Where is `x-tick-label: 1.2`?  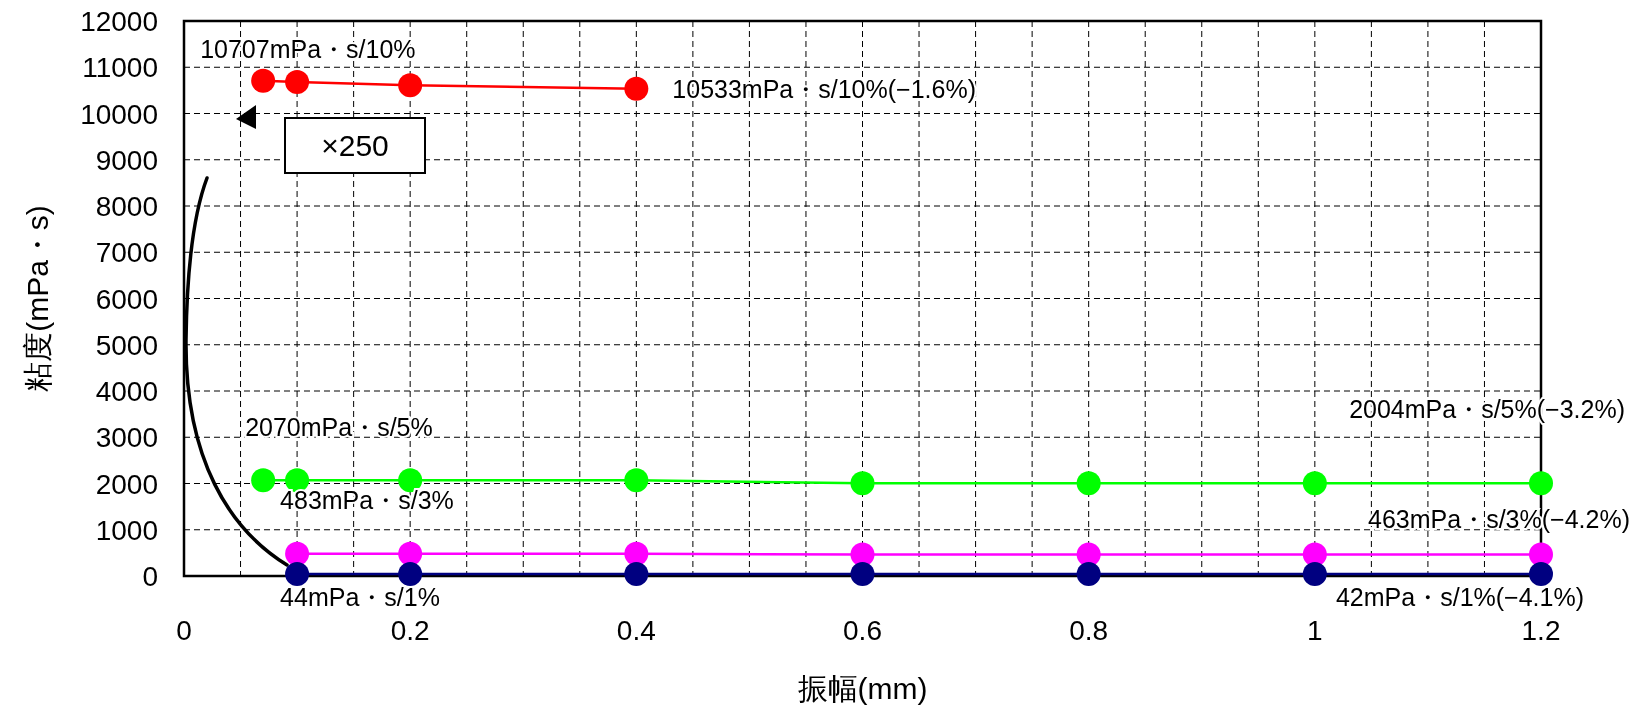
x-tick-label: 1.2 is located at coordinates (1541, 630).